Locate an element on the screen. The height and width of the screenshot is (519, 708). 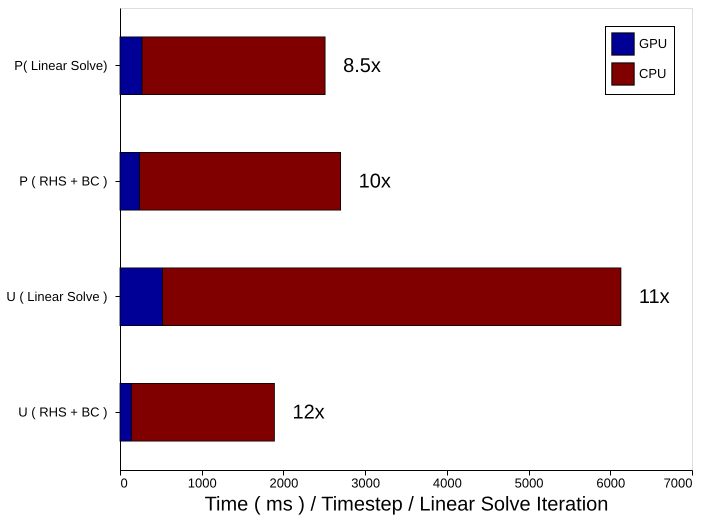
annotation: 10x is located at coordinates (374, 181).